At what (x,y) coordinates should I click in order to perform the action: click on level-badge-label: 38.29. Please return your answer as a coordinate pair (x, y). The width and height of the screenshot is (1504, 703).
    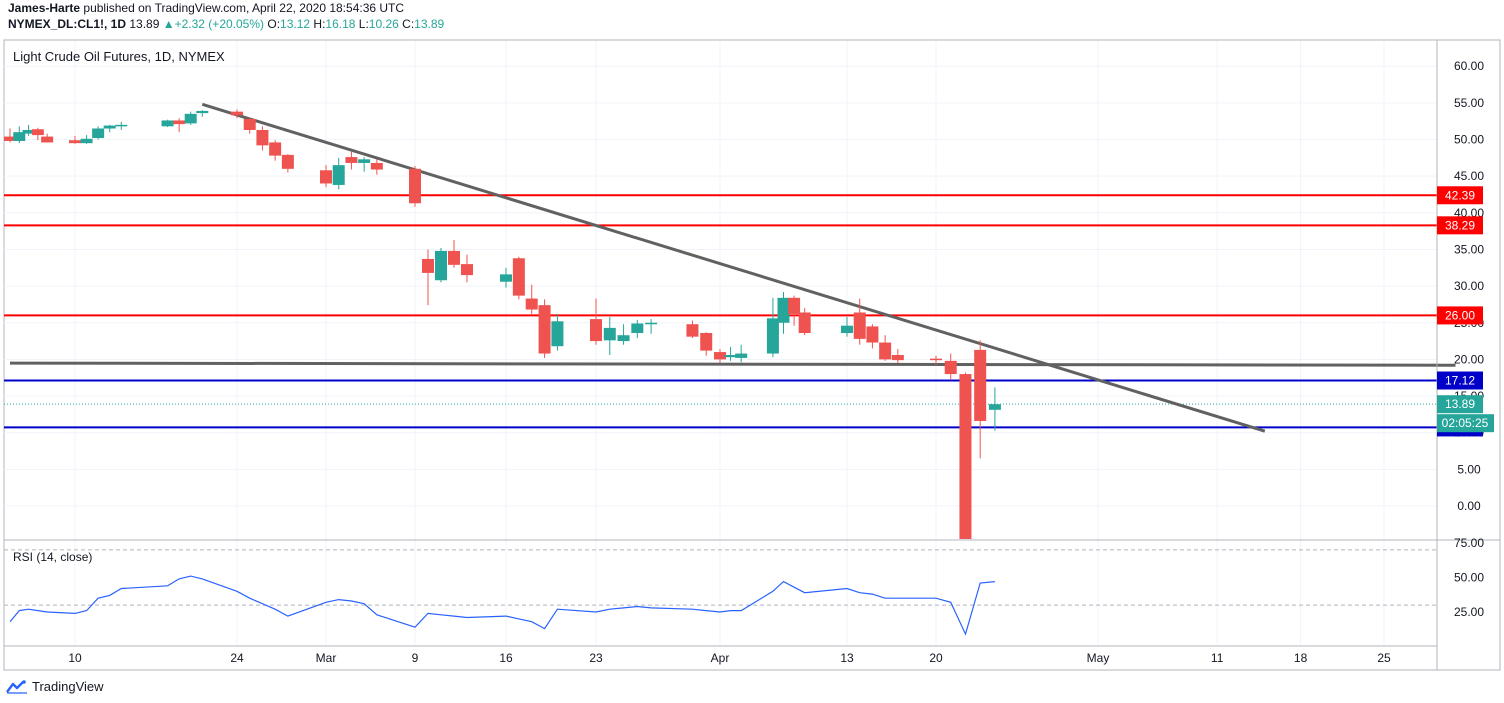
    Looking at the image, I should click on (1460, 225).